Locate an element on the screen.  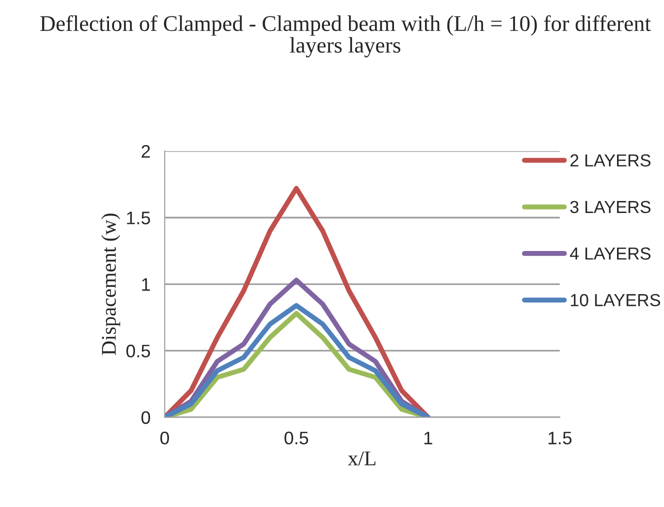
y-tick-label: 1 is located at coordinates (146, 284).